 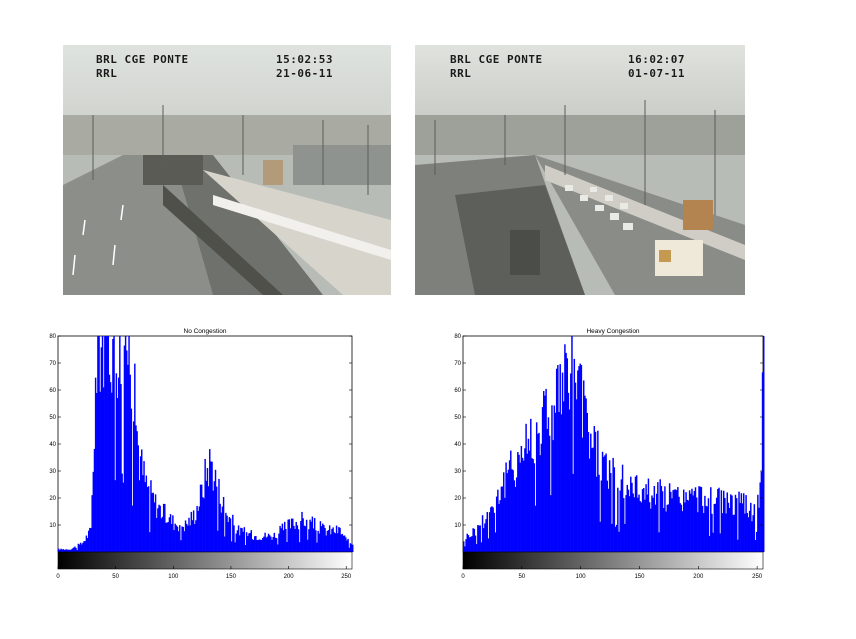 What do you see at coordinates (521, 577) in the screenshot?
I see `x-tick-label: 50` at bounding box center [521, 577].